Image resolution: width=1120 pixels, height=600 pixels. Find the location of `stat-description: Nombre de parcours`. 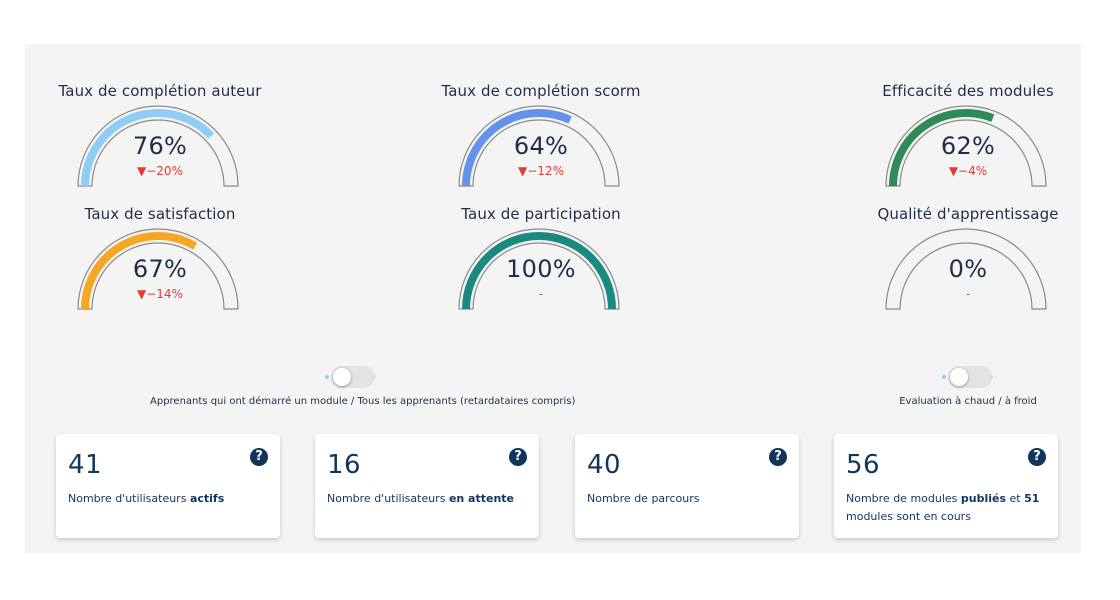

stat-description: Nombre de parcours is located at coordinates (643, 498).